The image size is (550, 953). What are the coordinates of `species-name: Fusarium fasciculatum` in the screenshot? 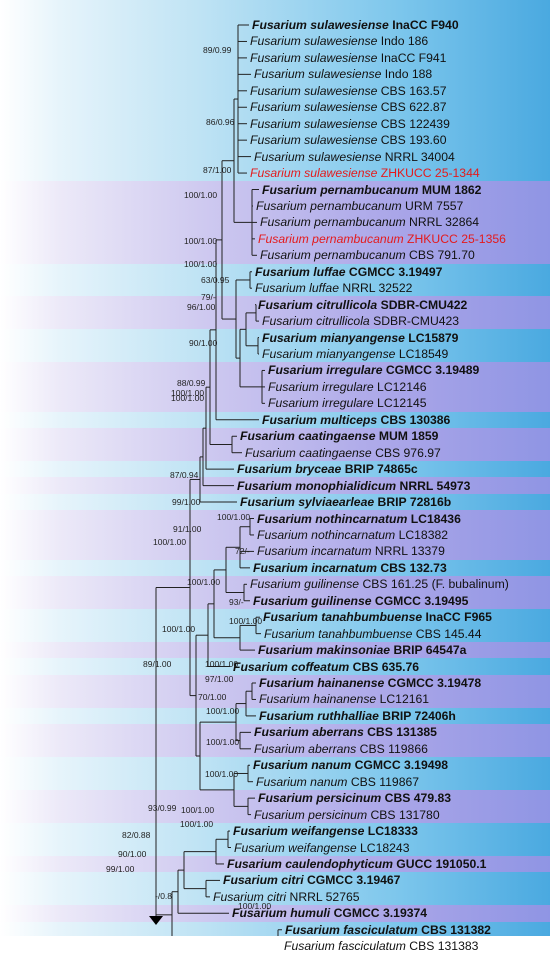 It's located at (351, 929).